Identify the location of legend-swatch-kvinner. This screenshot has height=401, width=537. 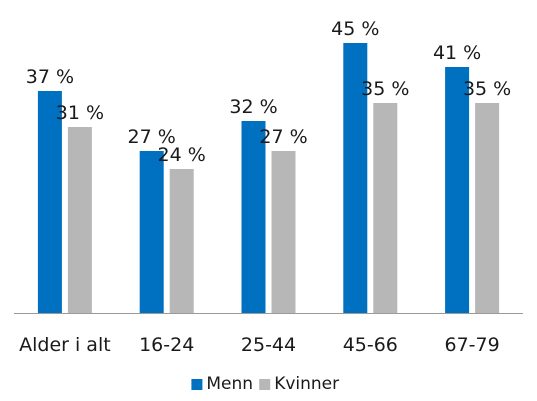
(265, 384).